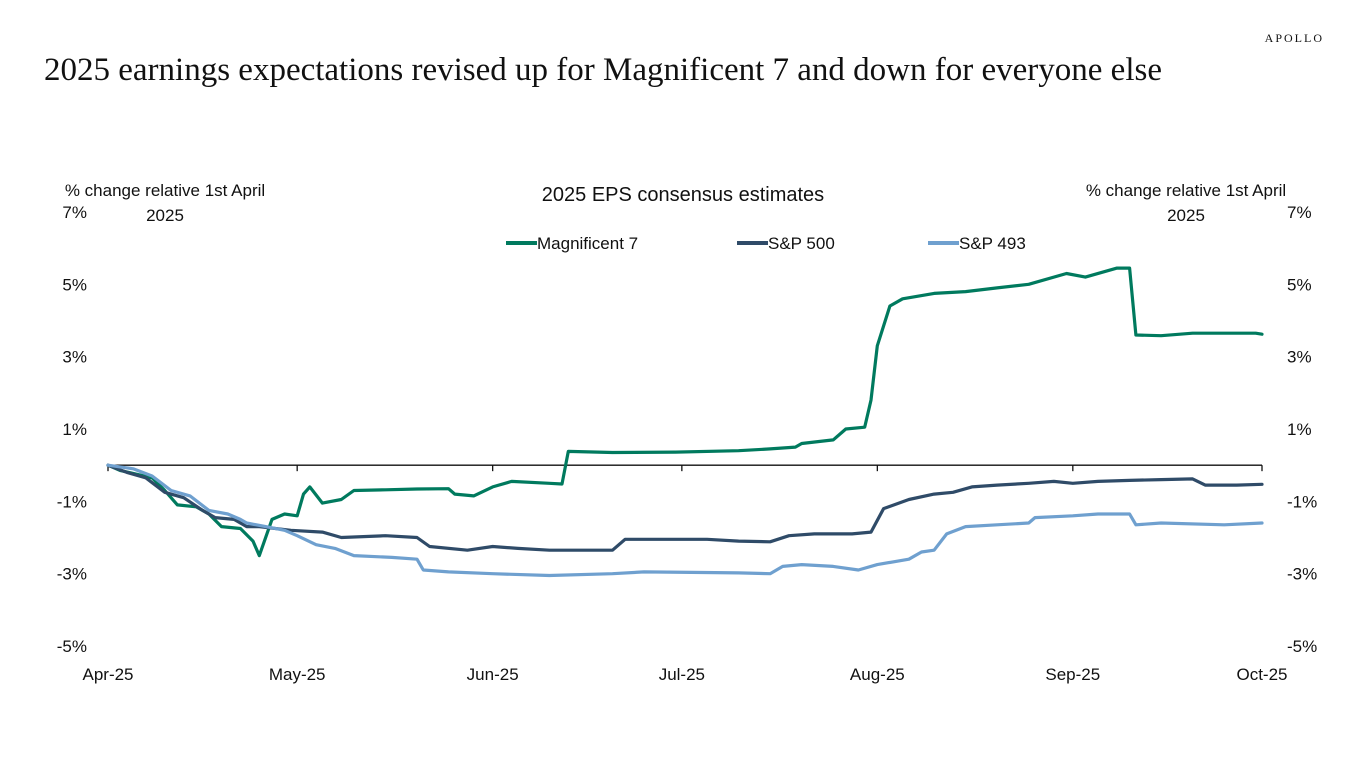 The image size is (1366, 768). What do you see at coordinates (1294, 38) in the screenshot?
I see `brand-logo: APOLLO` at bounding box center [1294, 38].